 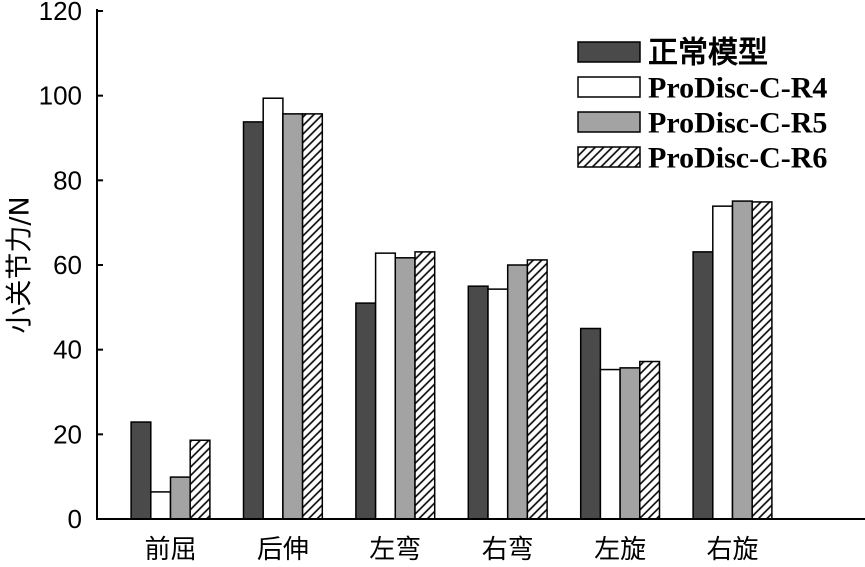 What do you see at coordinates (75, 519) in the screenshot?
I see `y-tick-label: 0` at bounding box center [75, 519].